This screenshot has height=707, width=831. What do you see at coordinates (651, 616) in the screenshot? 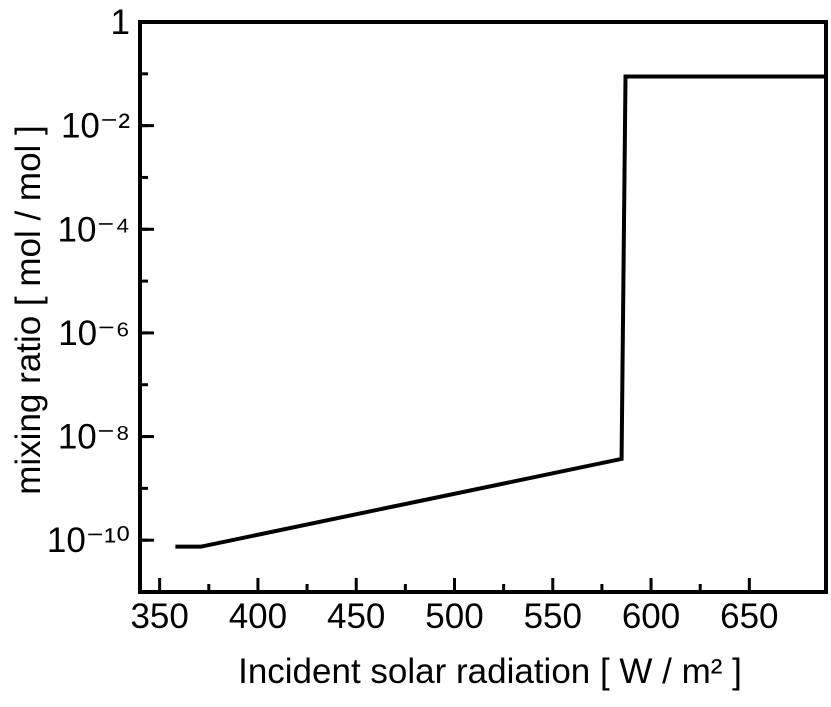
I see `x-tick-label: 600` at bounding box center [651, 616].